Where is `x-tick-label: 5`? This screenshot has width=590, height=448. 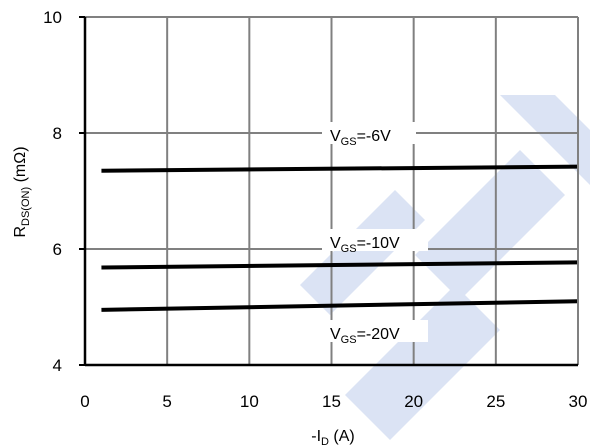
x-tick-label: 5 is located at coordinates (166, 401).